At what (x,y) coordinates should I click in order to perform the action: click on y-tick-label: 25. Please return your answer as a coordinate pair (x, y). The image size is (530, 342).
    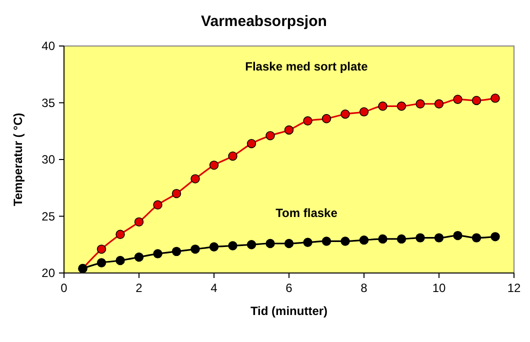
    Looking at the image, I should click on (49, 216).